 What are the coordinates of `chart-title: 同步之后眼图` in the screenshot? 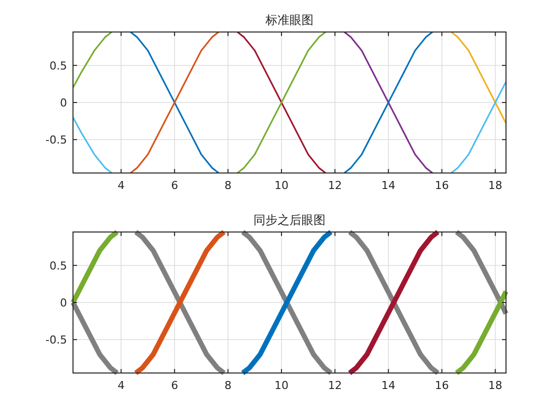 It's located at (290, 220).